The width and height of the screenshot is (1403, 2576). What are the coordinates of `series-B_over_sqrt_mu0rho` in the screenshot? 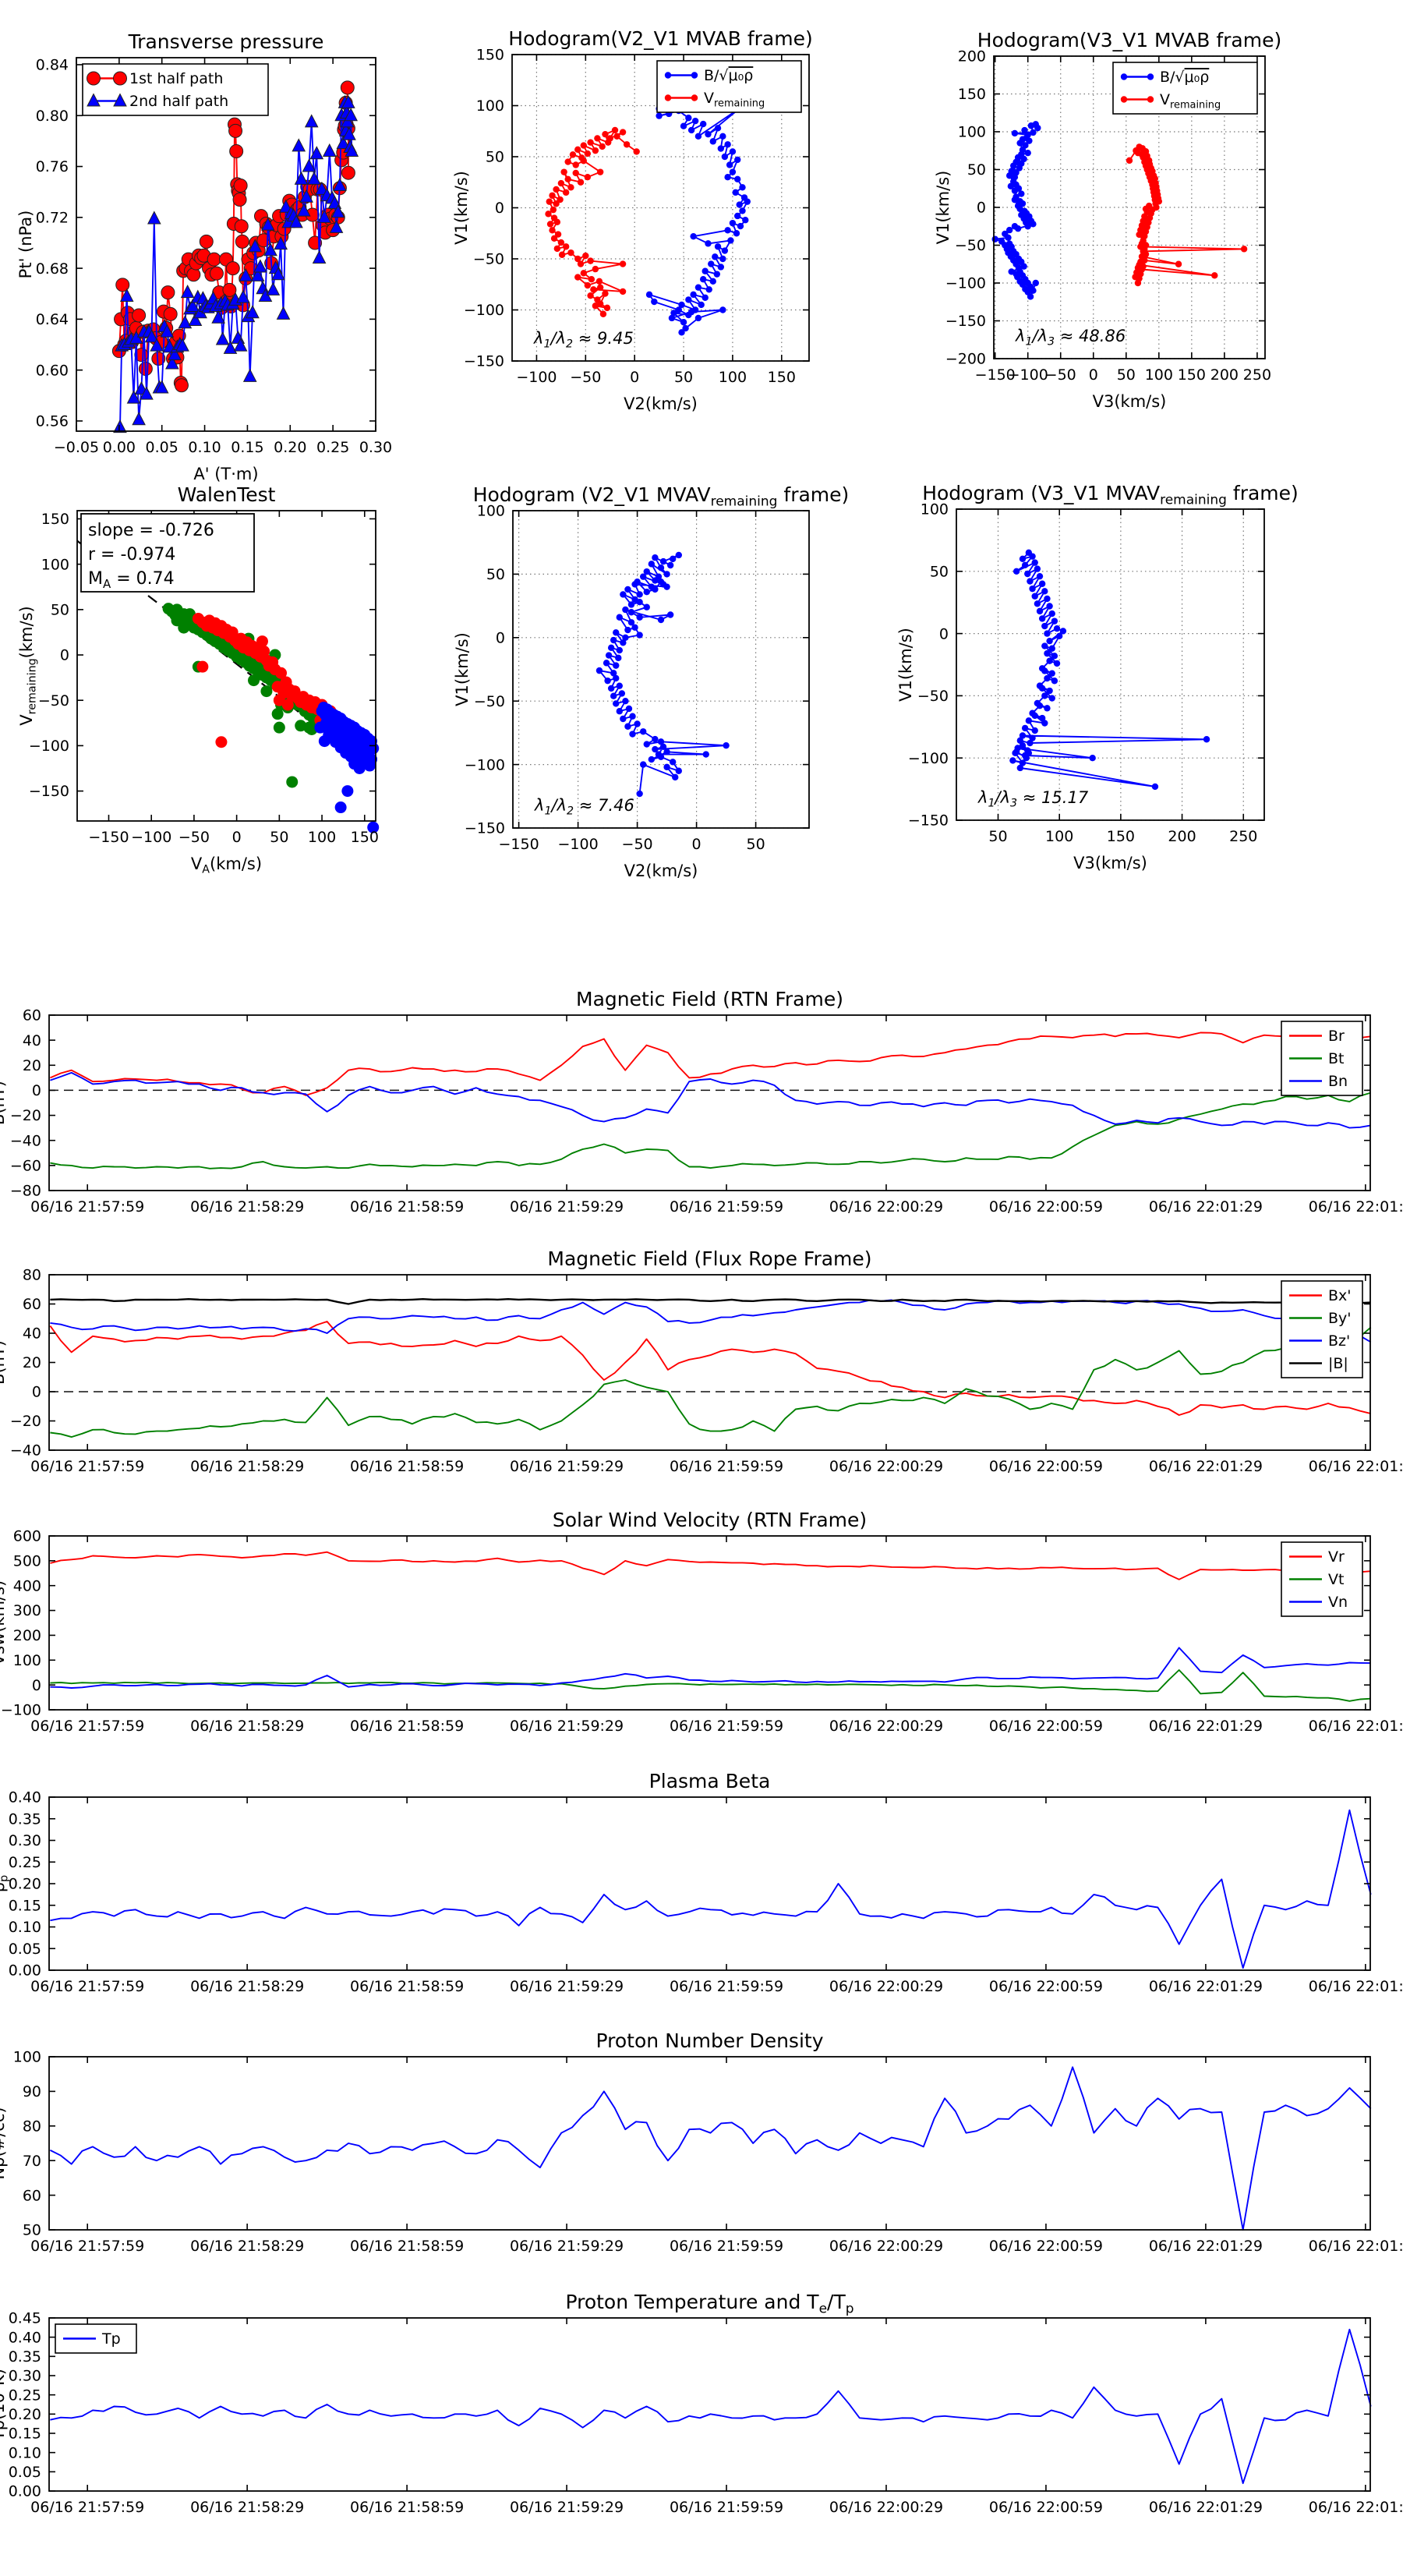 It's located at (698, 215).